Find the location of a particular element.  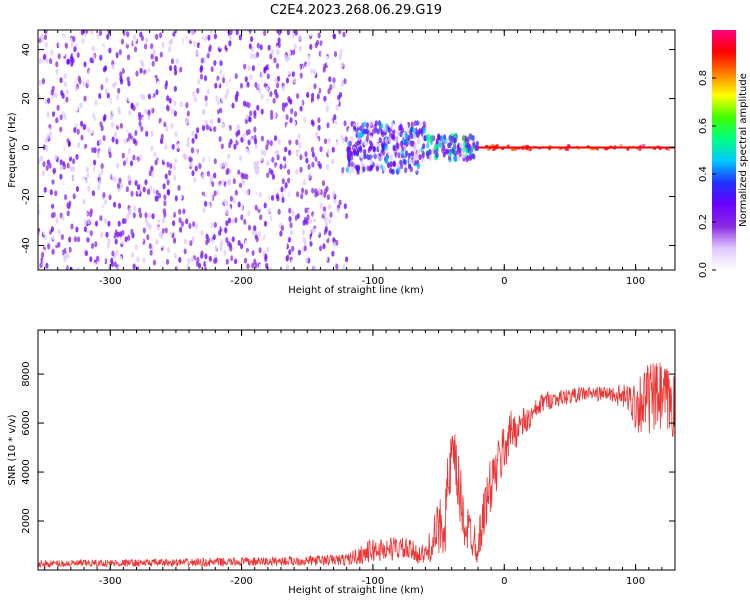

snr-x-tick-label: -100 is located at coordinates (373, 581).